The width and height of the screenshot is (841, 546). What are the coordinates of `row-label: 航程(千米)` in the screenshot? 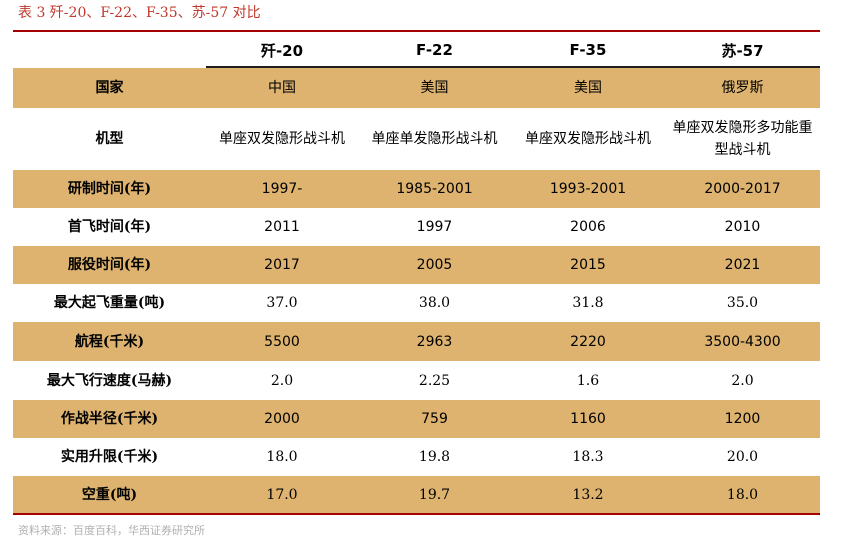 It's located at (109, 341).